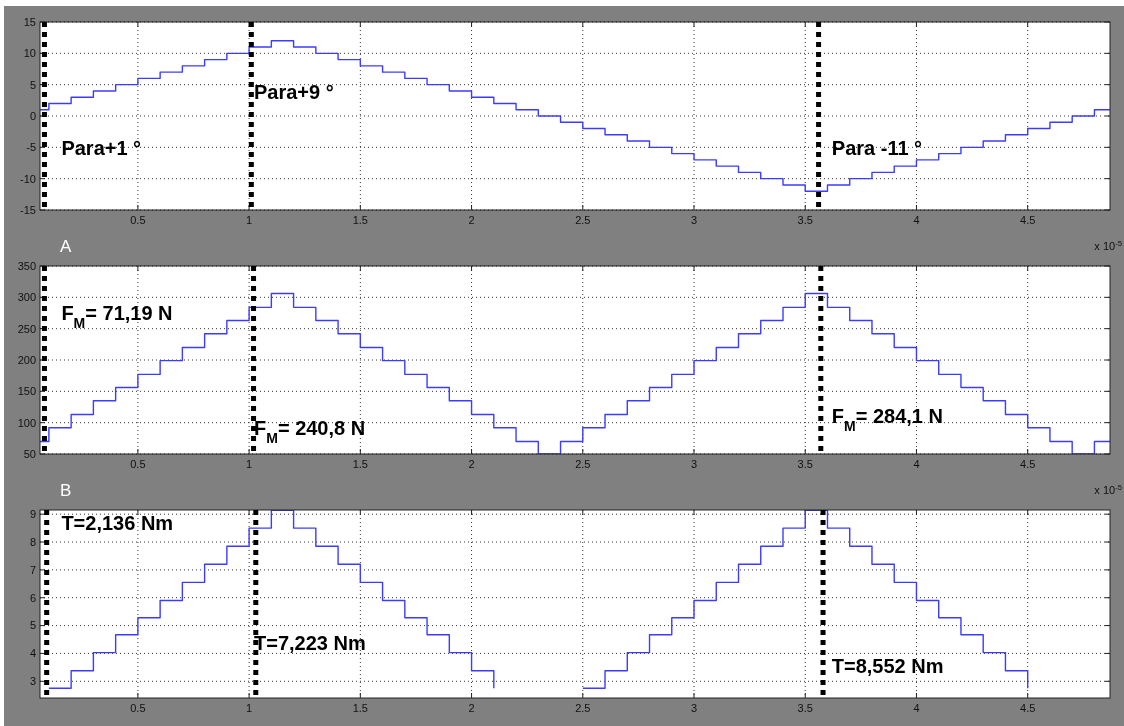 Image resolution: width=1124 pixels, height=726 pixels. I want to click on y-tick-label: -15, so click(28, 209).